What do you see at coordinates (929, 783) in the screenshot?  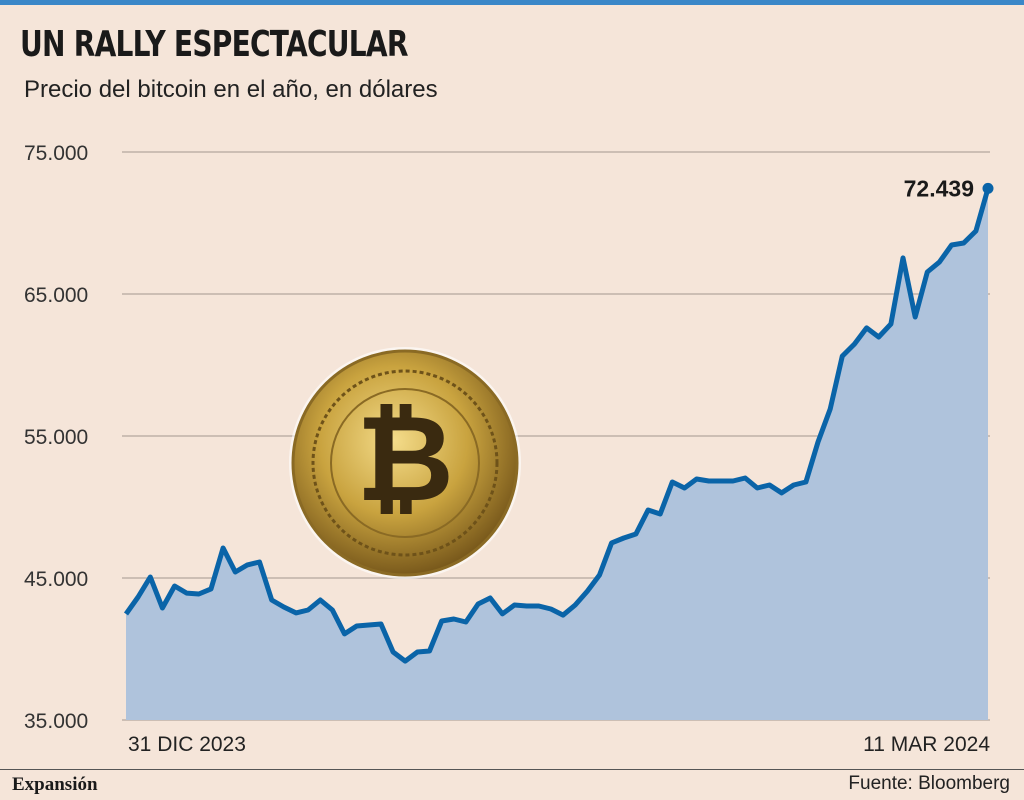 I see `source-note: Fuente: Bloomberg` at bounding box center [929, 783].